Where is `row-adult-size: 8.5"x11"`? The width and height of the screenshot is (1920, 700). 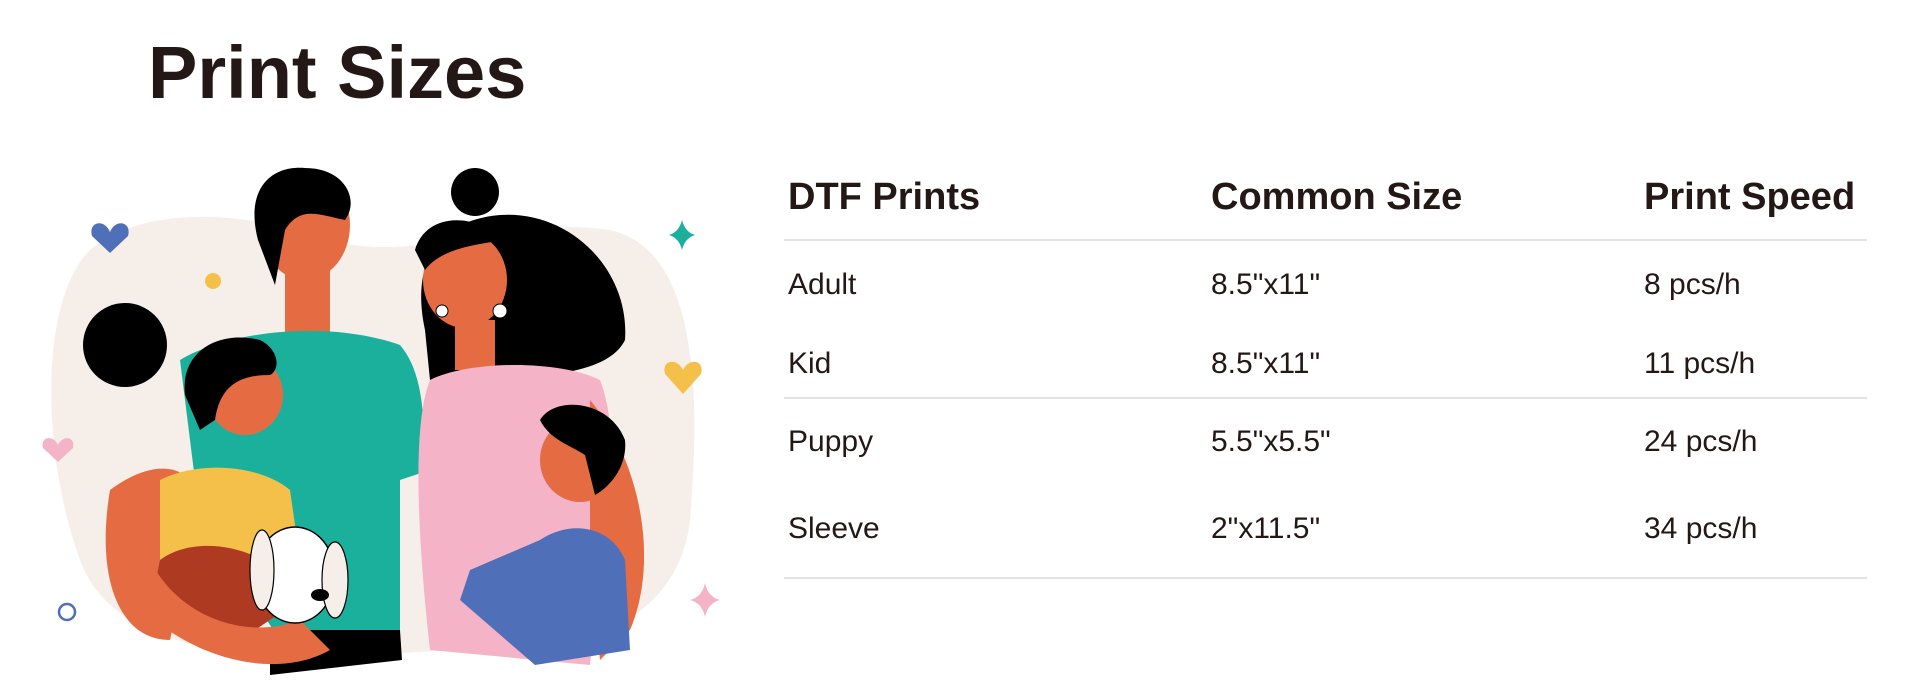 row-adult-size: 8.5"x11" is located at coordinates (1266, 284).